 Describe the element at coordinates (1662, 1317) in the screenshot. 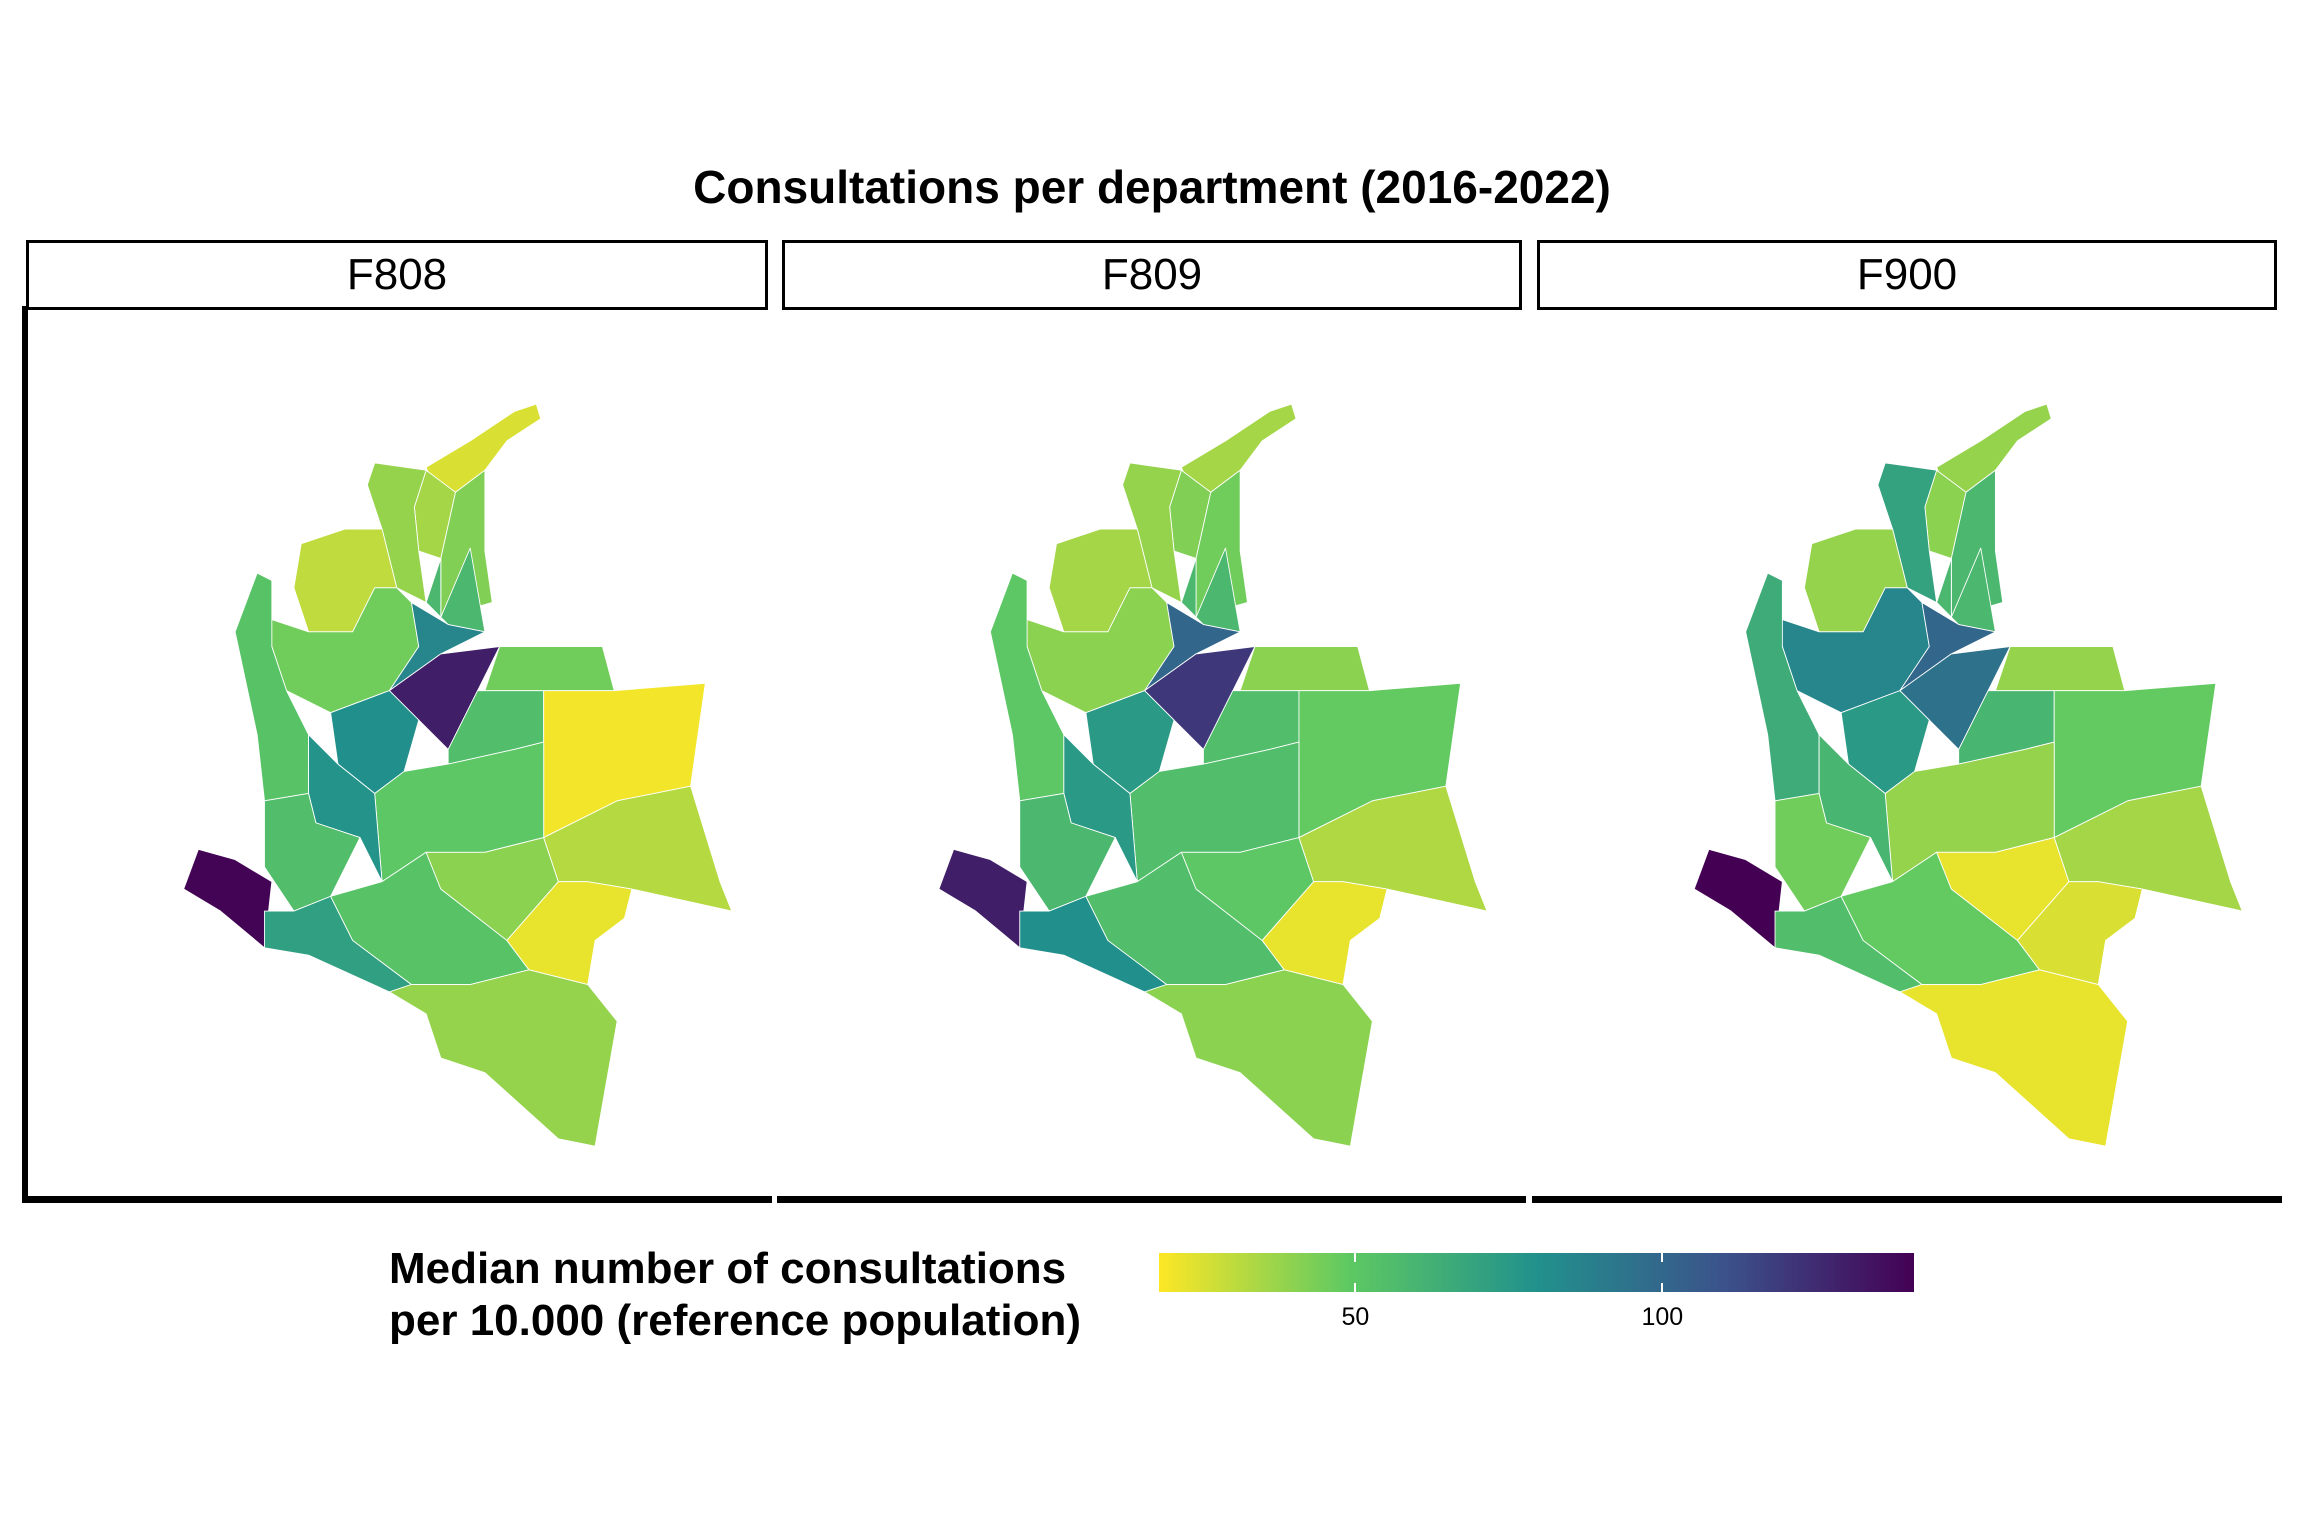

I see `colorbar-tick-label-100: 100` at that location.